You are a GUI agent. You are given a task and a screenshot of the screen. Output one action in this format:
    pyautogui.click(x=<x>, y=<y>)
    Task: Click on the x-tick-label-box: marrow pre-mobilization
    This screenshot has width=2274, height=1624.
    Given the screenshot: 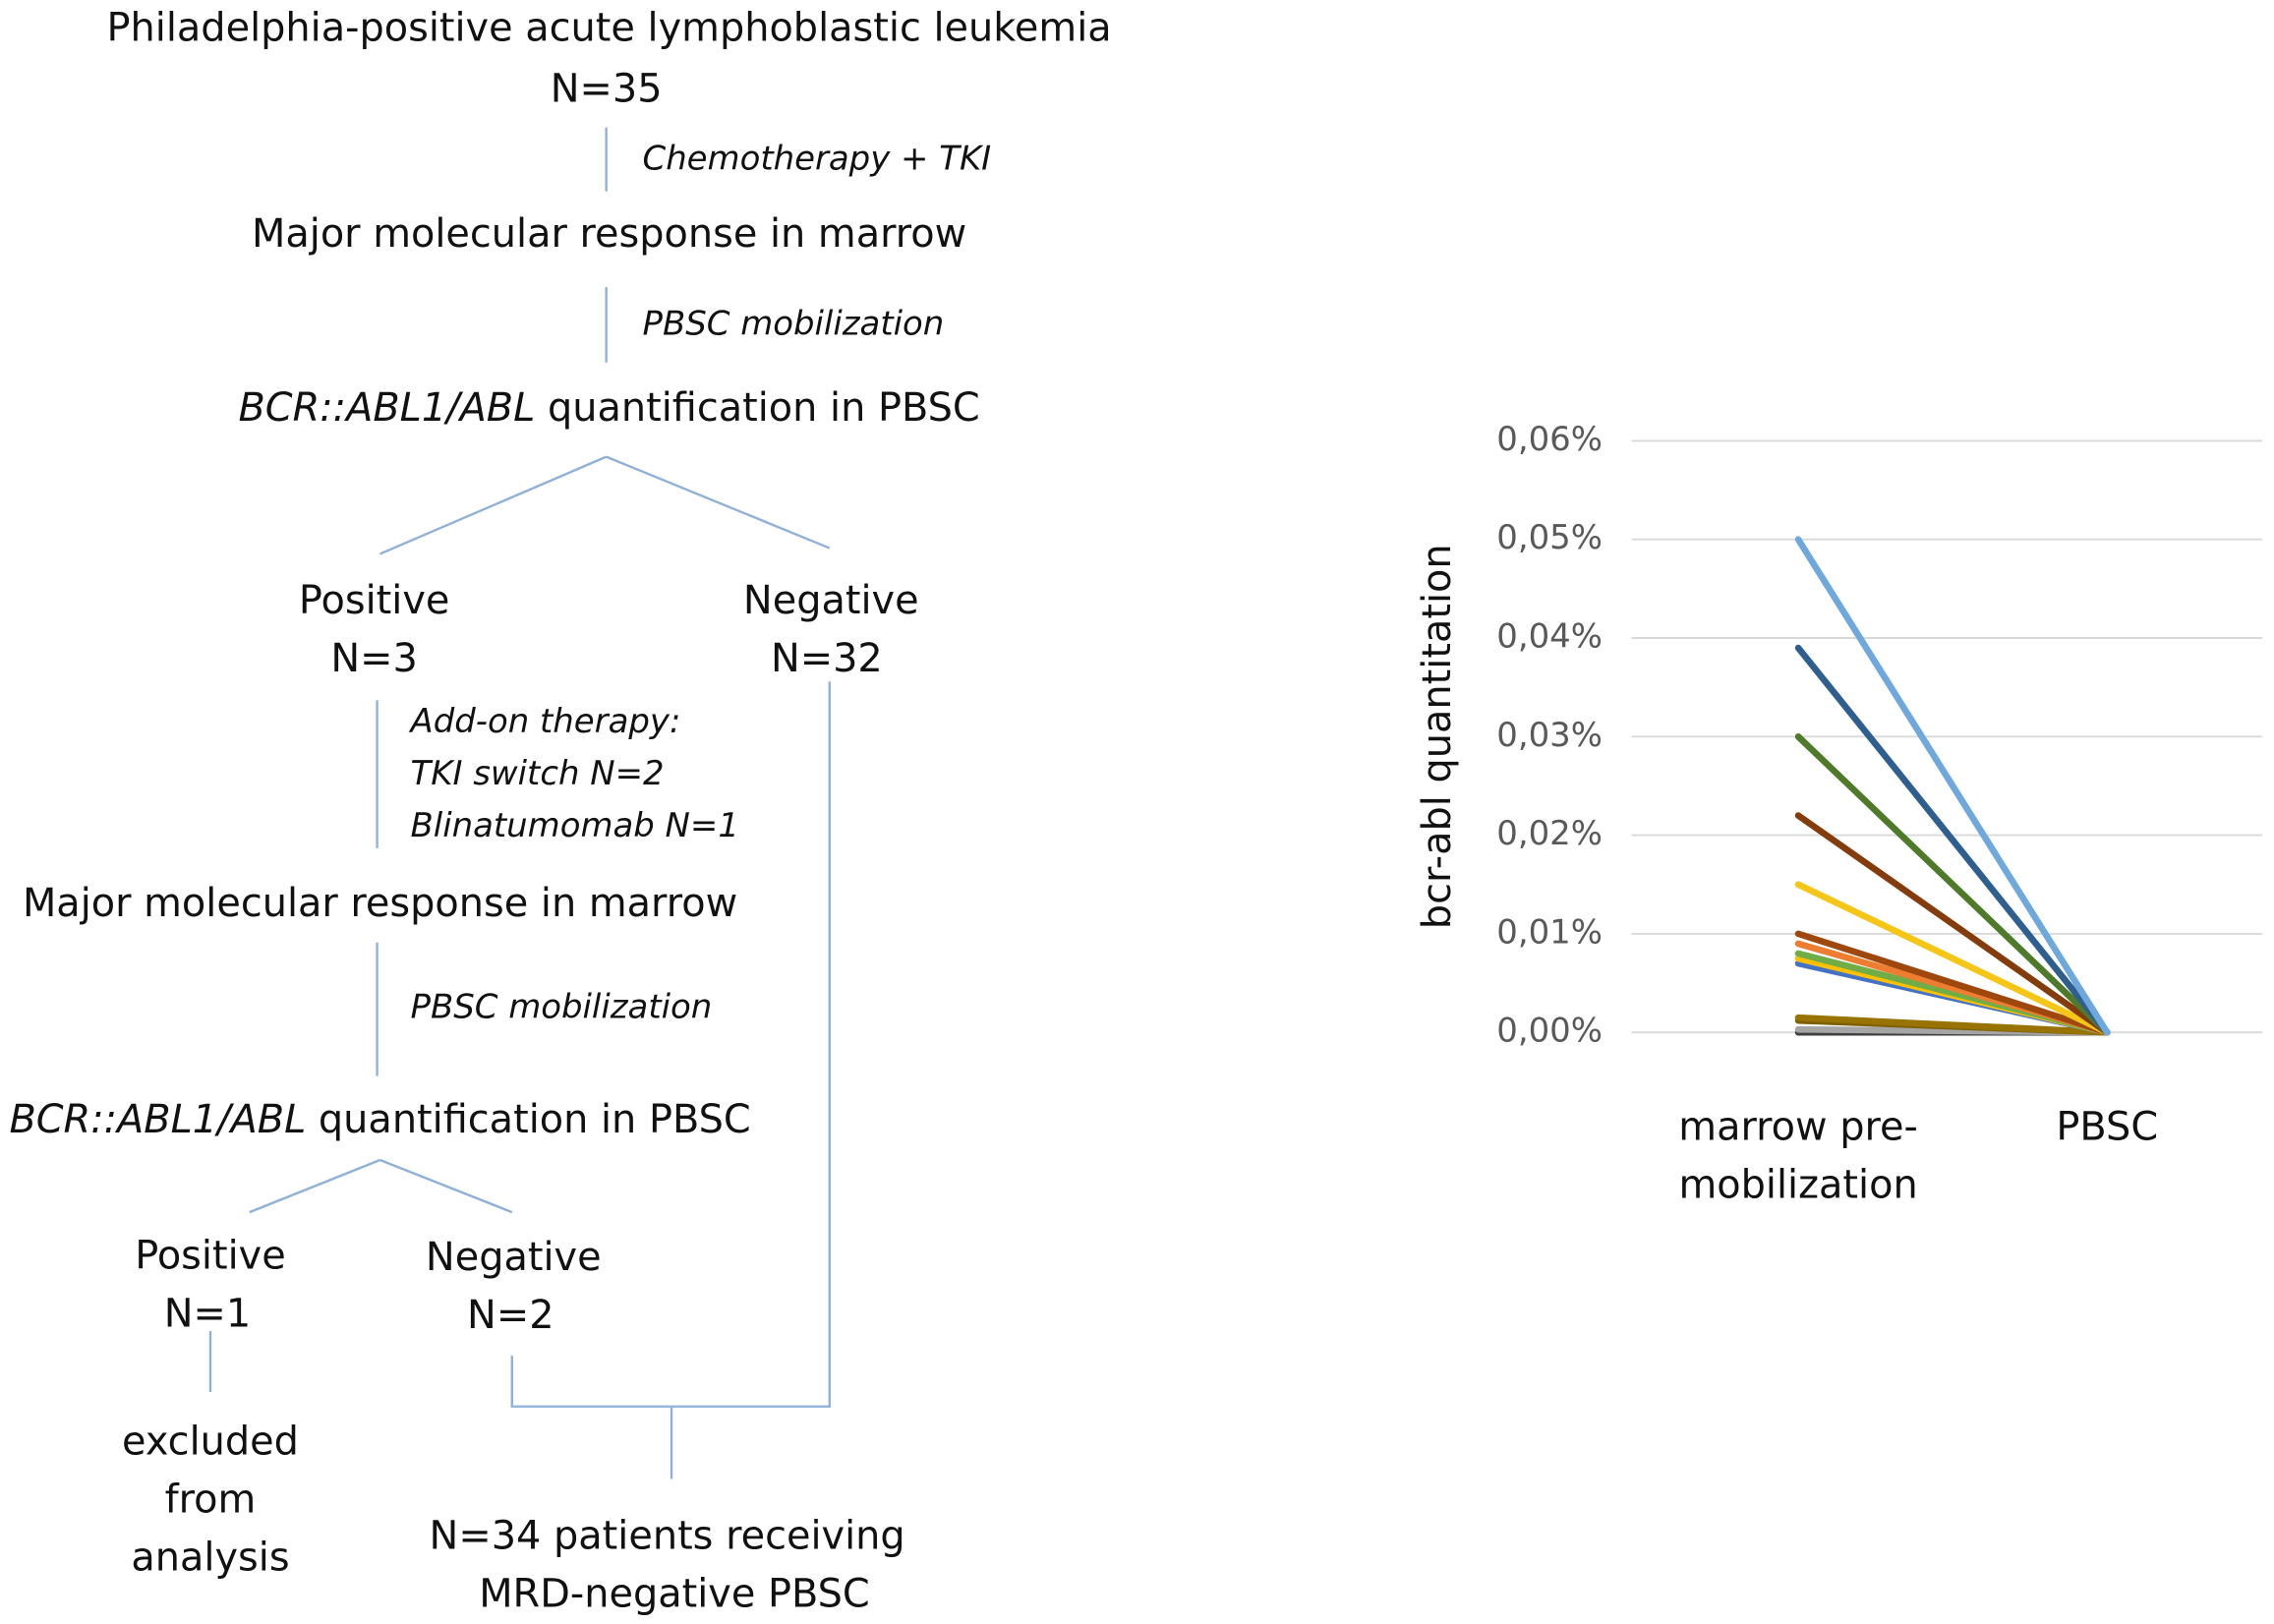 What is the action you would take?
    pyautogui.click(x=1798, y=1156)
    